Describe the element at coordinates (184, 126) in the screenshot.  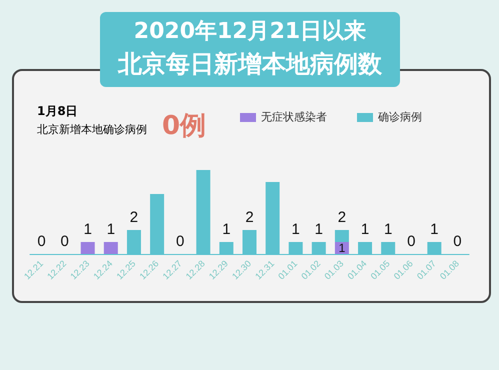
I see `text: 0例` at that location.